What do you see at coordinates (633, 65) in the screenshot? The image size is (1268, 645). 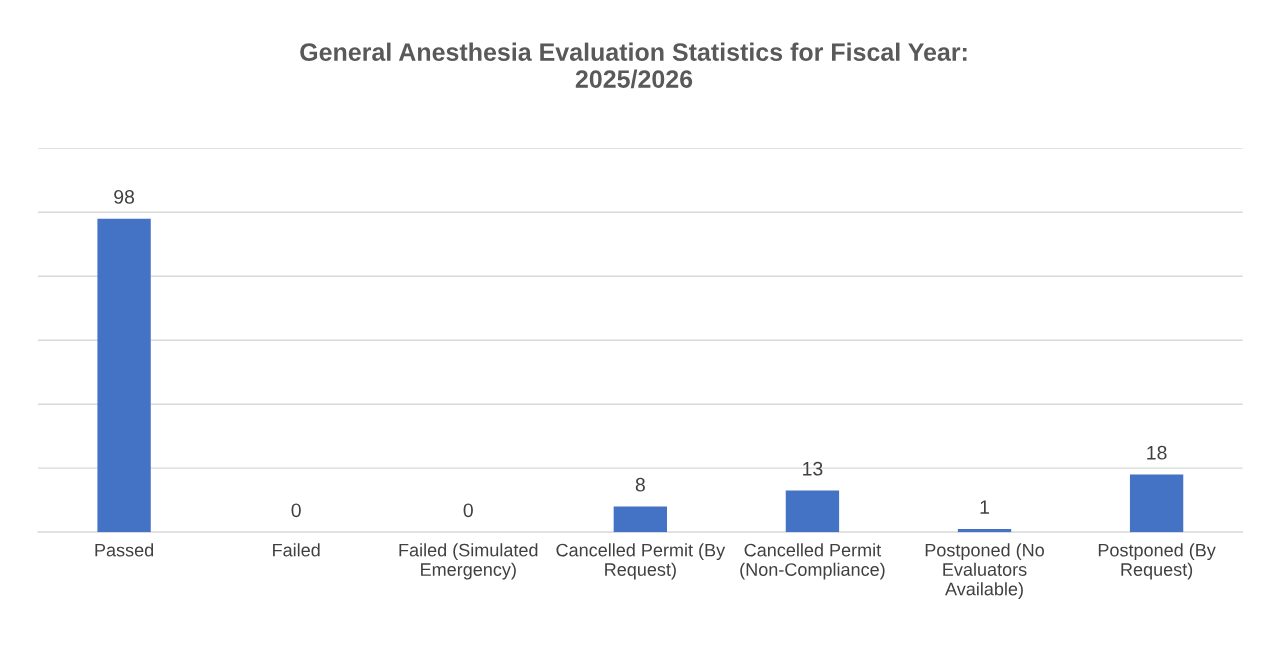 I see `chart-title: General Anesthesia Evaluation Statistics for Fiscal Year: 2025/2026` at bounding box center [633, 65].